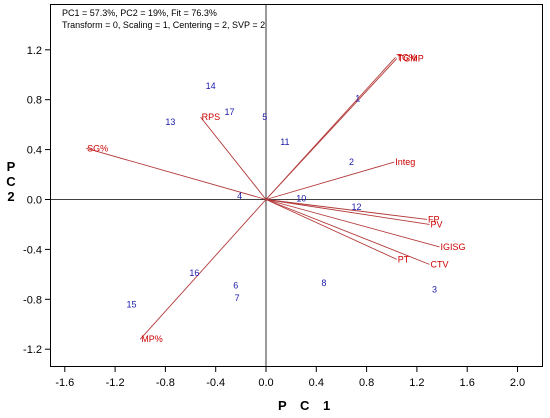  What do you see at coordinates (32, 350) in the screenshot?
I see `y-tick-label: -1.2` at bounding box center [32, 350].